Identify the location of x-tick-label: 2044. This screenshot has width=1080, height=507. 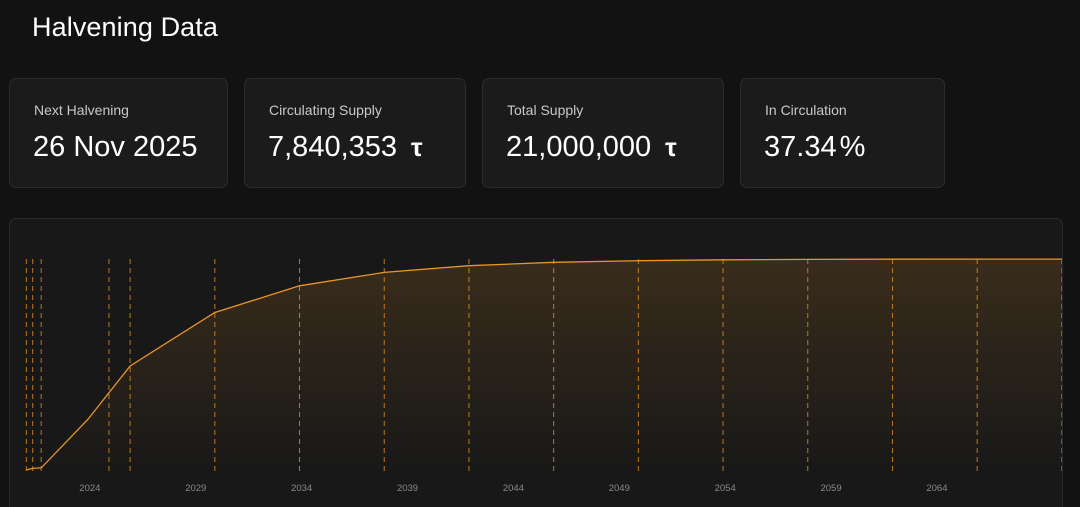
(513, 488).